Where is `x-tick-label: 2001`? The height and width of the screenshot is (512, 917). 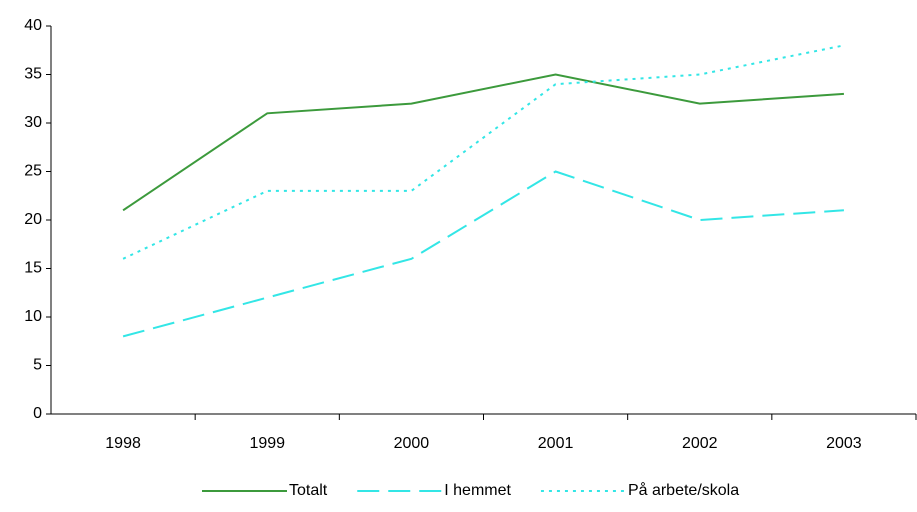
x-tick-label: 2001 is located at coordinates (556, 443).